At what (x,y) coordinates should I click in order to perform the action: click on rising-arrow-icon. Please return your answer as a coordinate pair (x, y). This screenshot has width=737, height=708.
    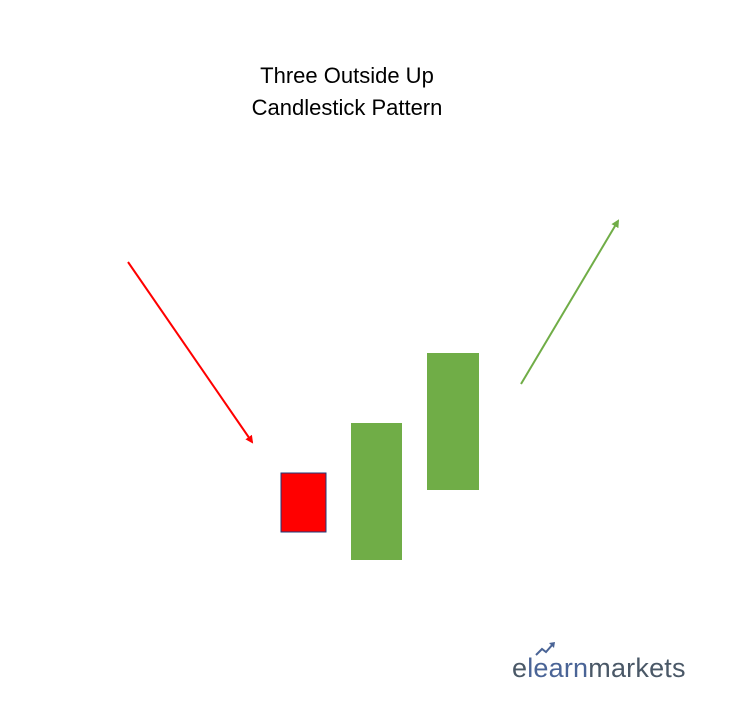
    Looking at the image, I should click on (545, 649).